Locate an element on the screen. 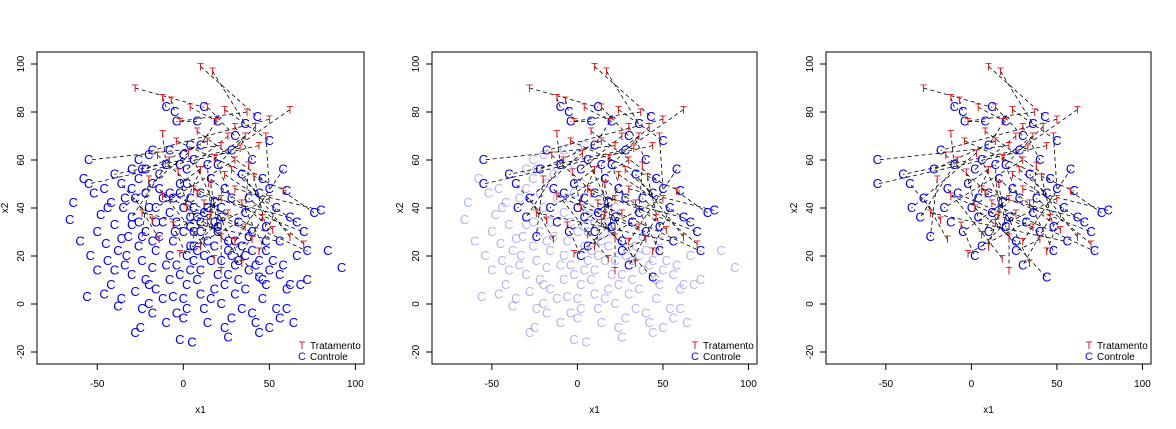  x-tick-label: 50 is located at coordinates (1057, 384).